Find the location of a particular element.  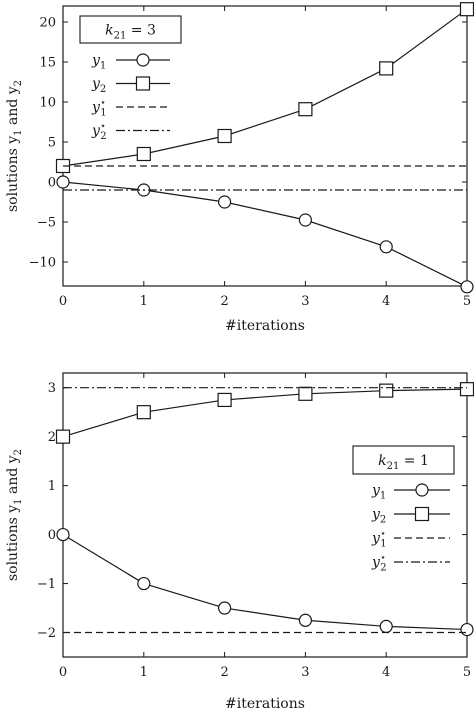

y-tick-label: 1 is located at coordinates (52, 486).